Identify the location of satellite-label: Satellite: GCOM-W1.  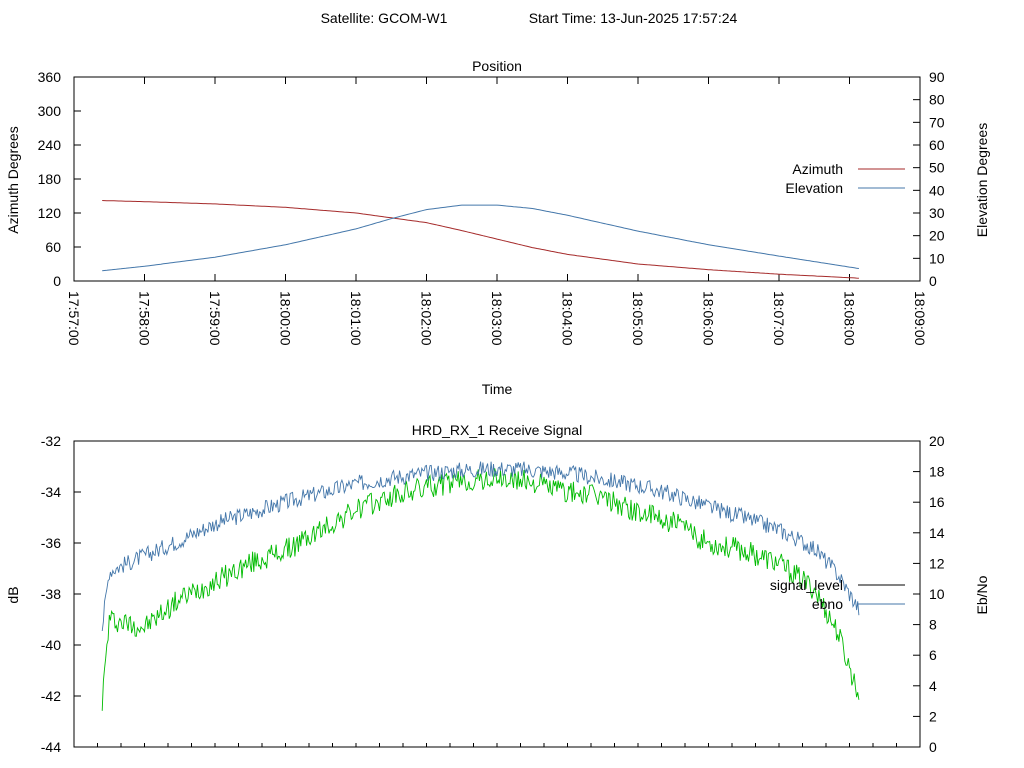
(384, 18).